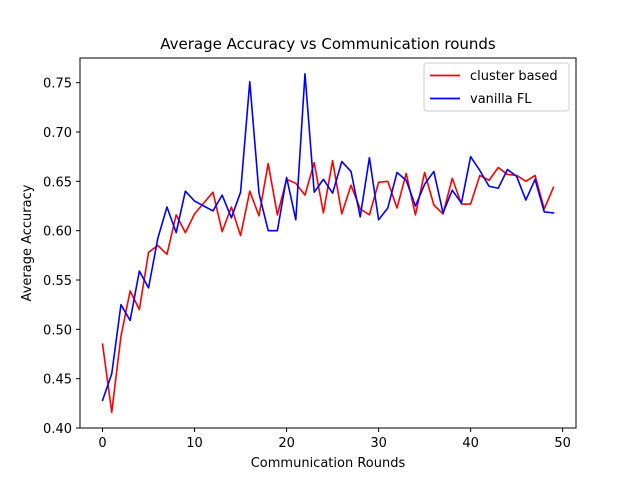 Image resolution: width=640 pixels, height=480 pixels. What do you see at coordinates (470, 443) in the screenshot?
I see `x-tick-label-40: 40` at bounding box center [470, 443].